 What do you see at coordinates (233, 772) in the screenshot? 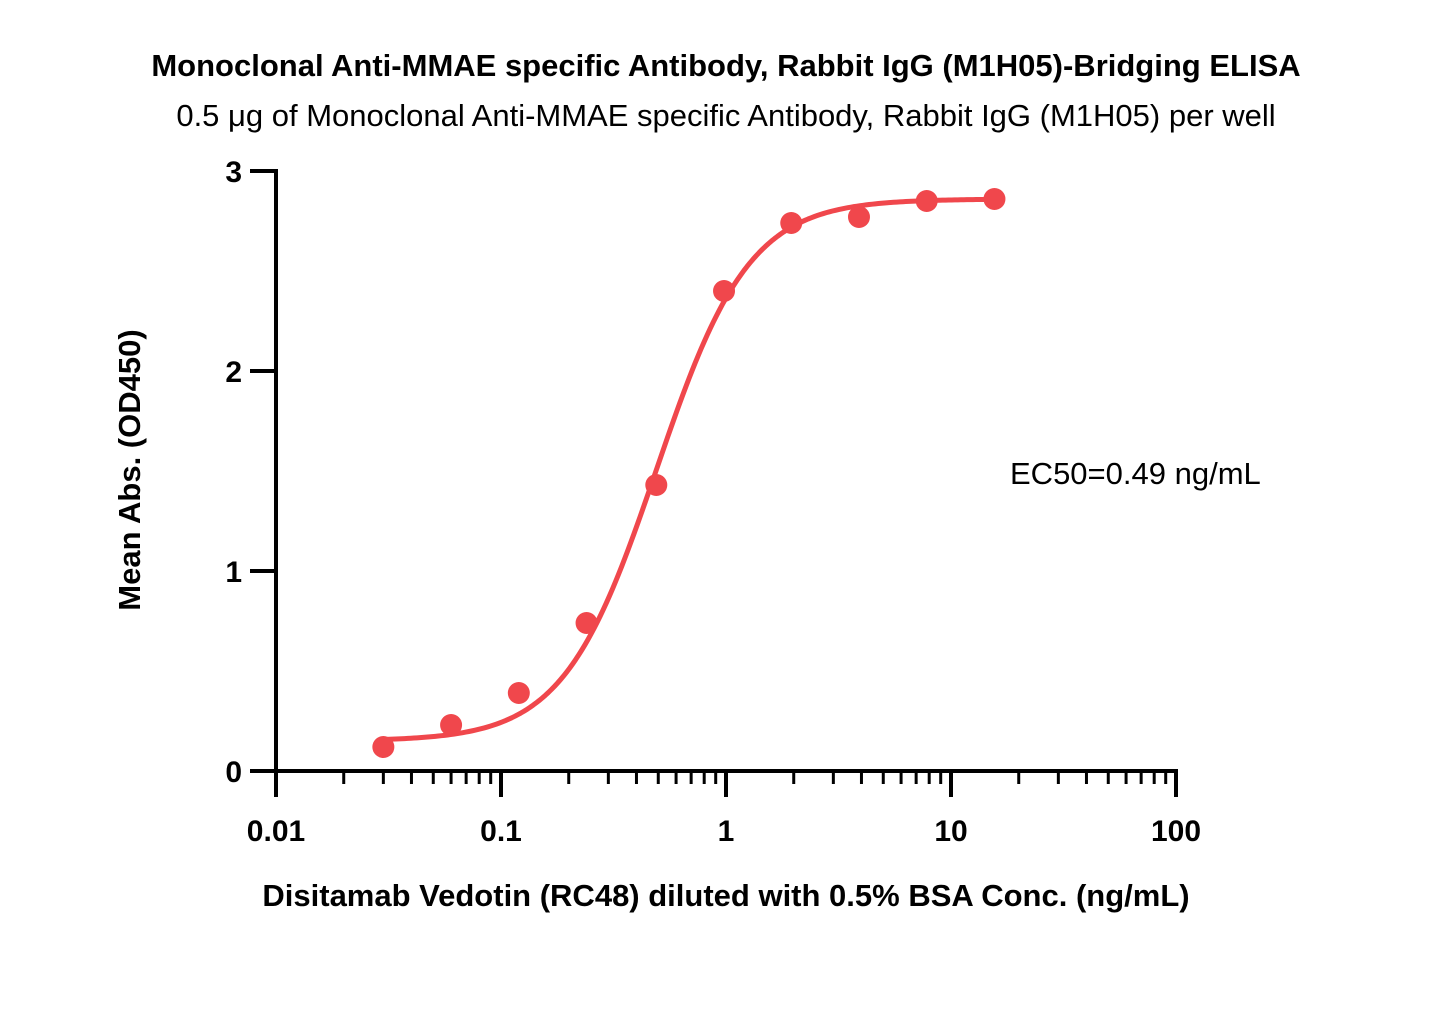
I see `y-tick-label: 0` at bounding box center [233, 772].